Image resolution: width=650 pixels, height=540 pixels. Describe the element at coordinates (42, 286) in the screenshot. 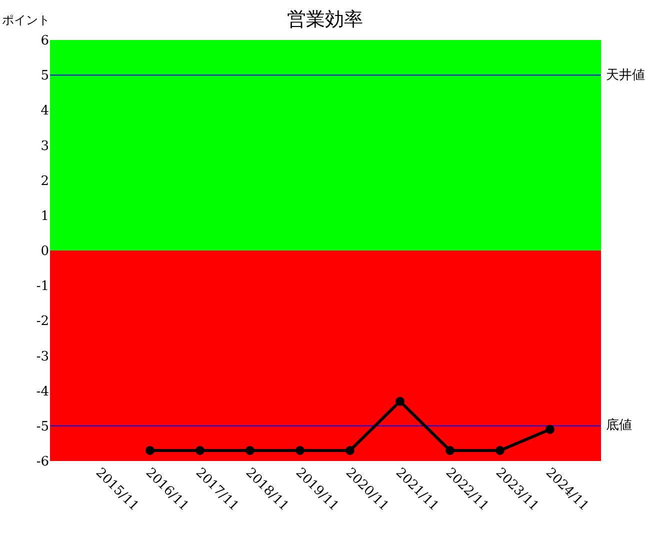

I see `y-tick-label: -1` at that location.